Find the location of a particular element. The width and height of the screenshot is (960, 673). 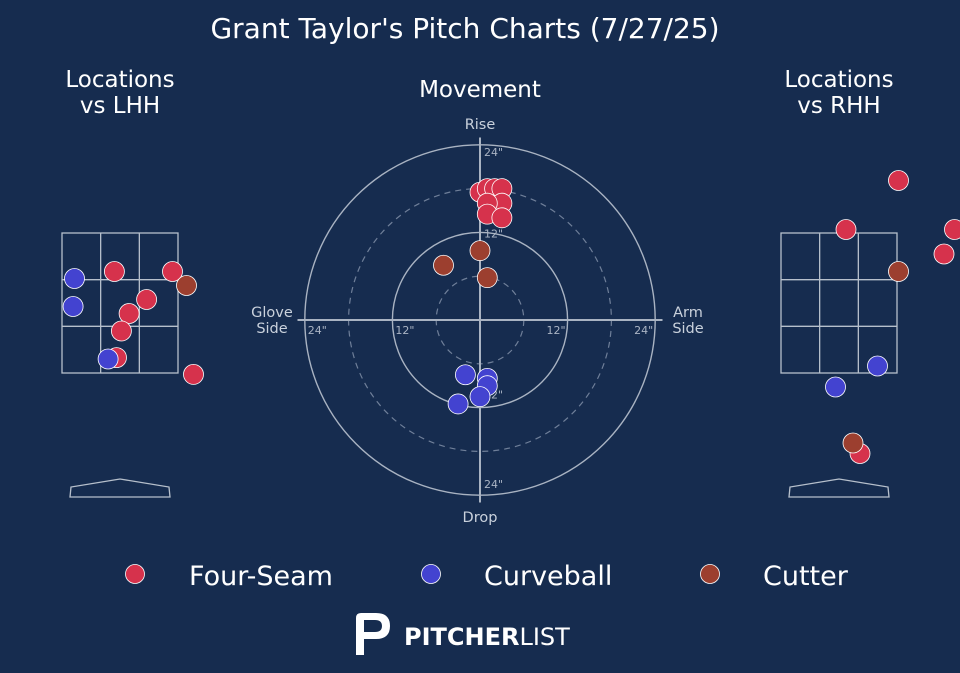

locations-vs-rhh-panel: Locations vs RHH is located at coordinates (870, 282).